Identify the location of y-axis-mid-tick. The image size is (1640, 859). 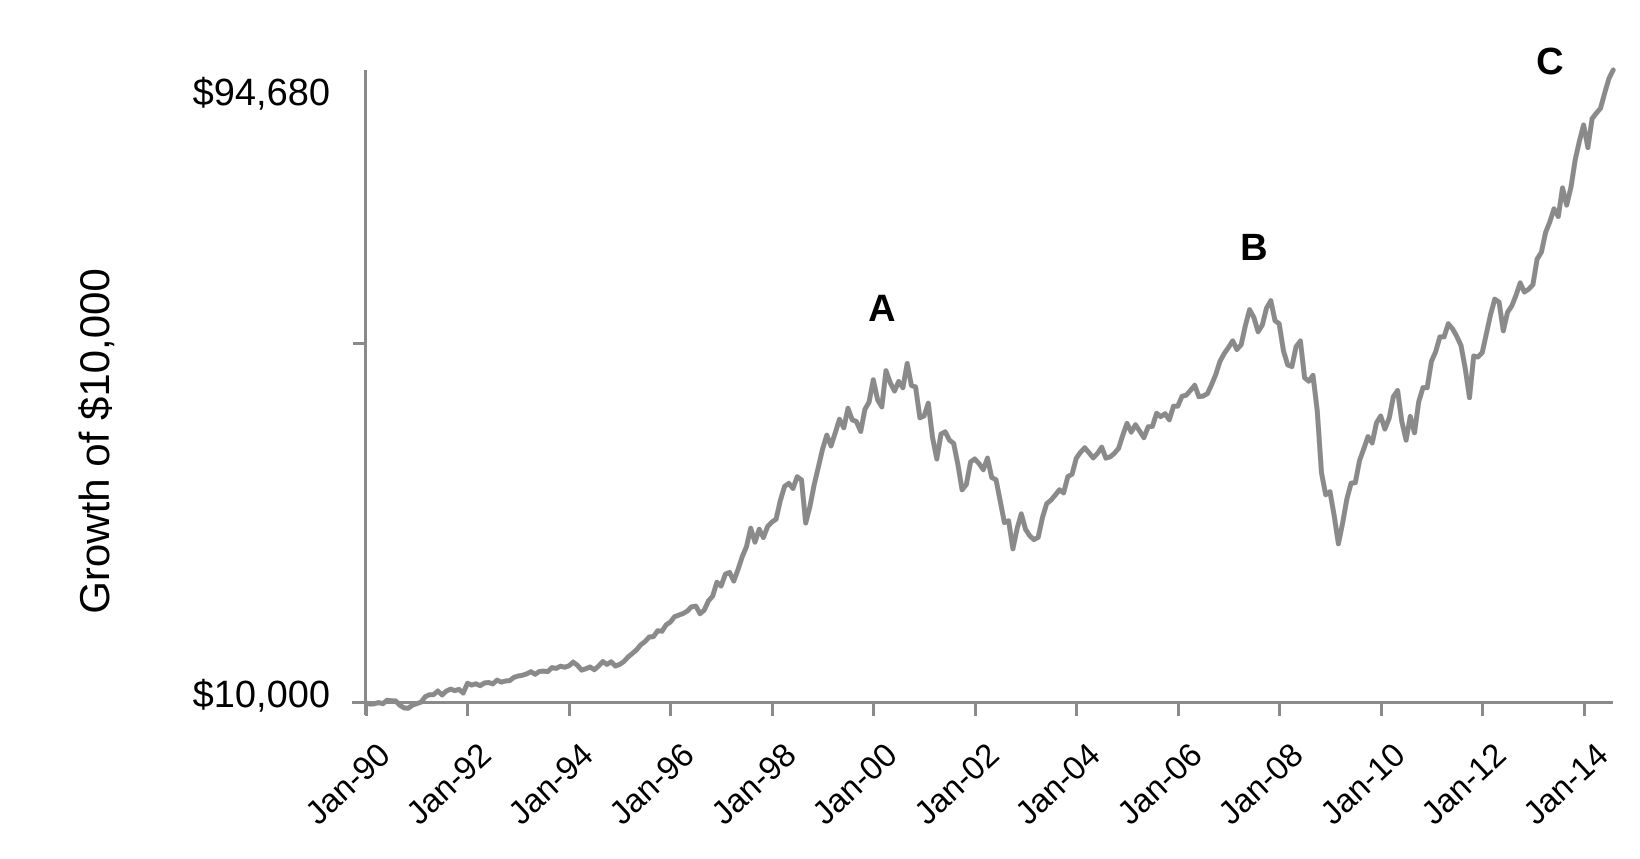
(359, 343).